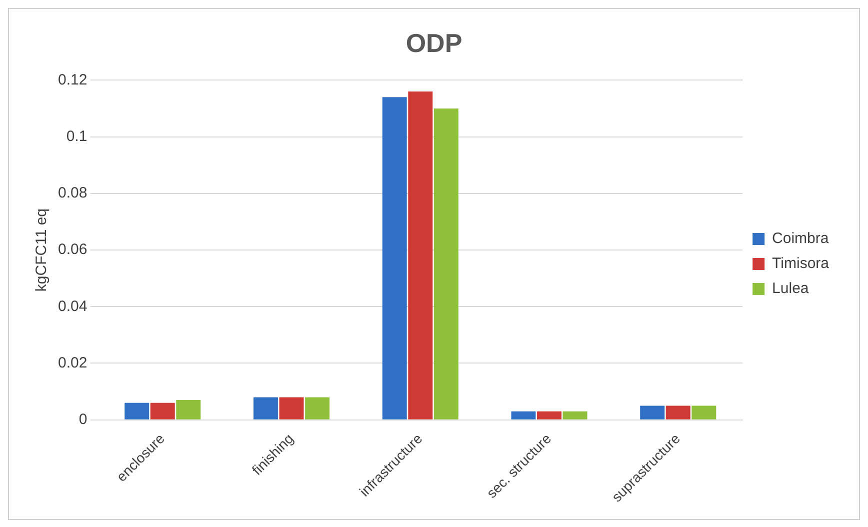 The image size is (868, 527). Describe the element at coordinates (73, 363) in the screenshot. I see `y-tick-label: 0.02` at that location.